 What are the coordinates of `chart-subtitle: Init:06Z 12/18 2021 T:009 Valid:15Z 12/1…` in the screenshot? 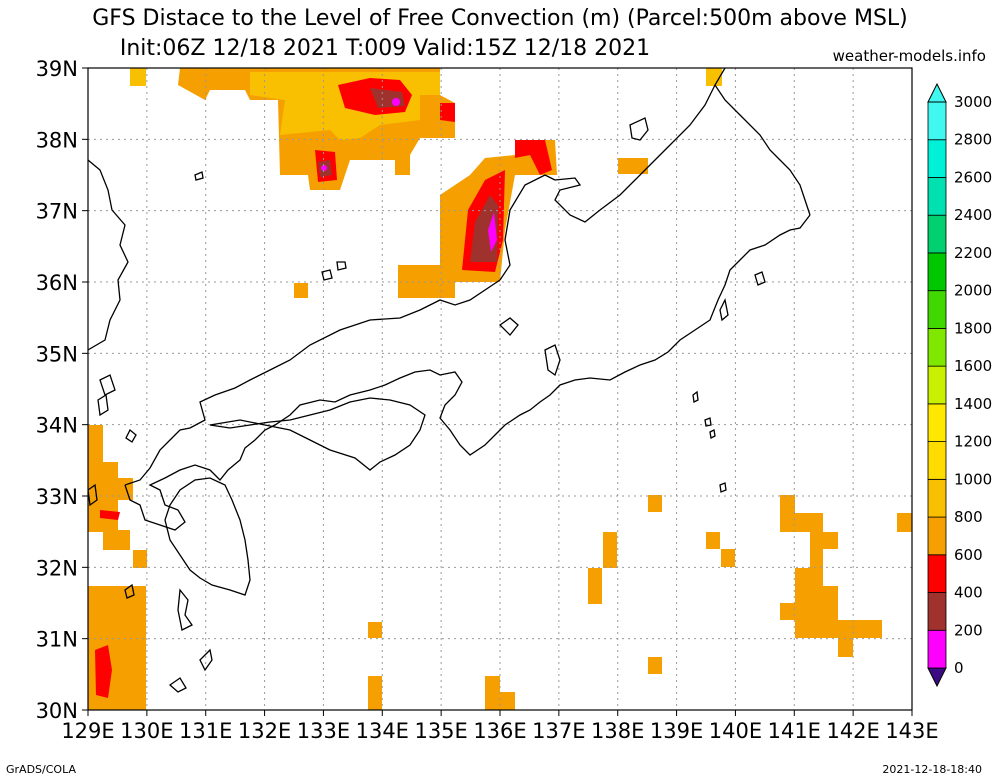 It's located at (385, 48).